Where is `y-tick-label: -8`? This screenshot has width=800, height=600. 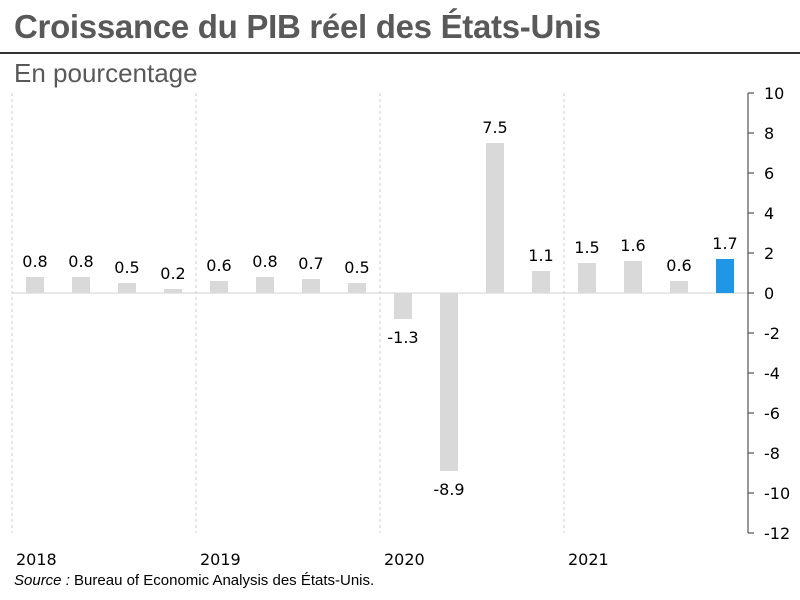
y-tick-label: -8 is located at coordinates (772, 453).